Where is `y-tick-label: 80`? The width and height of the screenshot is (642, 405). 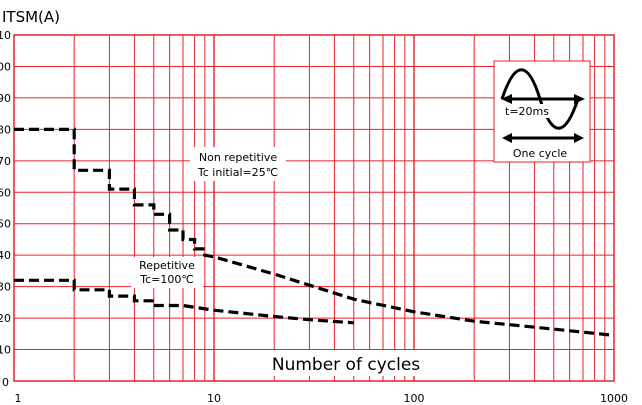 y-tick-label: 80 is located at coordinates (5, 129).